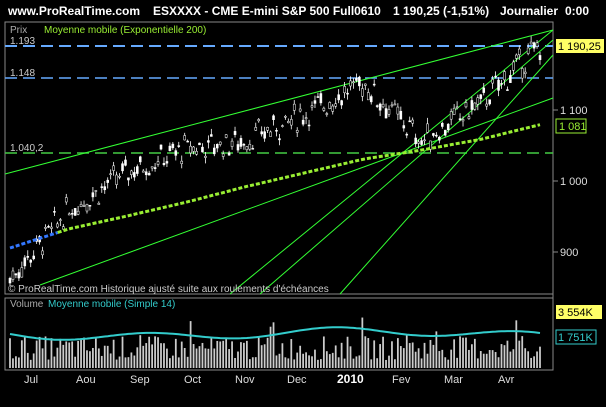  What do you see at coordinates (34, 240) in the screenshot?
I see `ema-line-early` at bounding box center [34, 240].